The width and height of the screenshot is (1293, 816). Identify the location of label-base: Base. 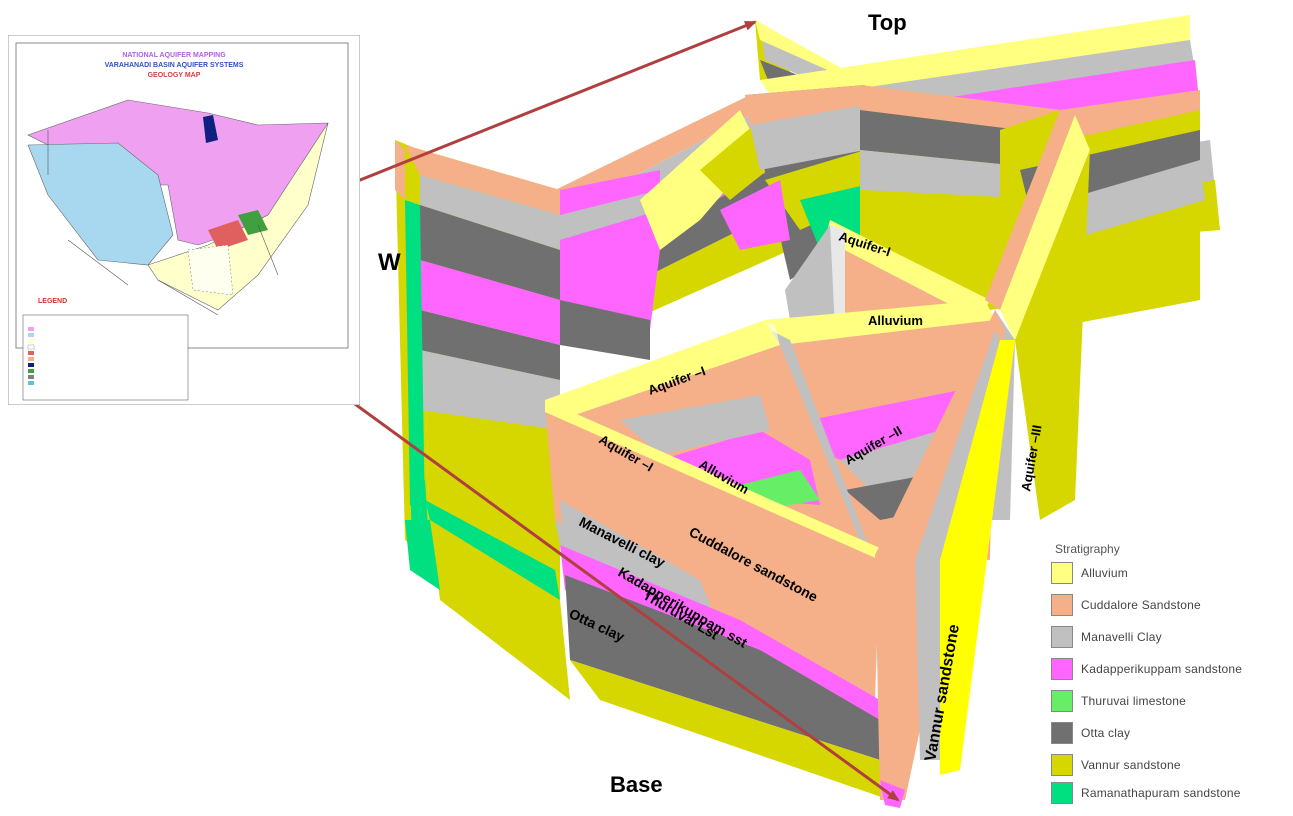
(636, 784).